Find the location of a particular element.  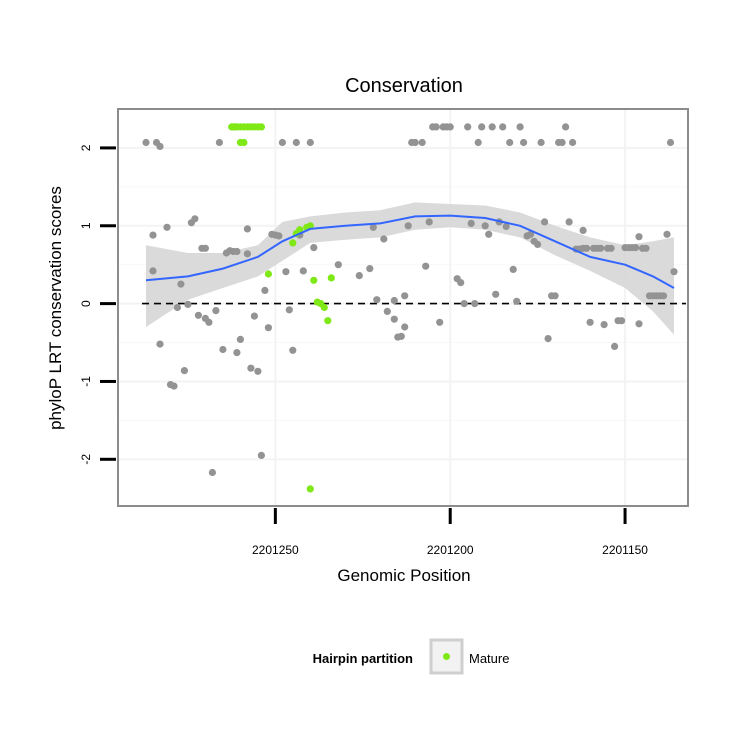

x-axis: 2201250 2201200 2201150 is located at coordinates (450, 532).